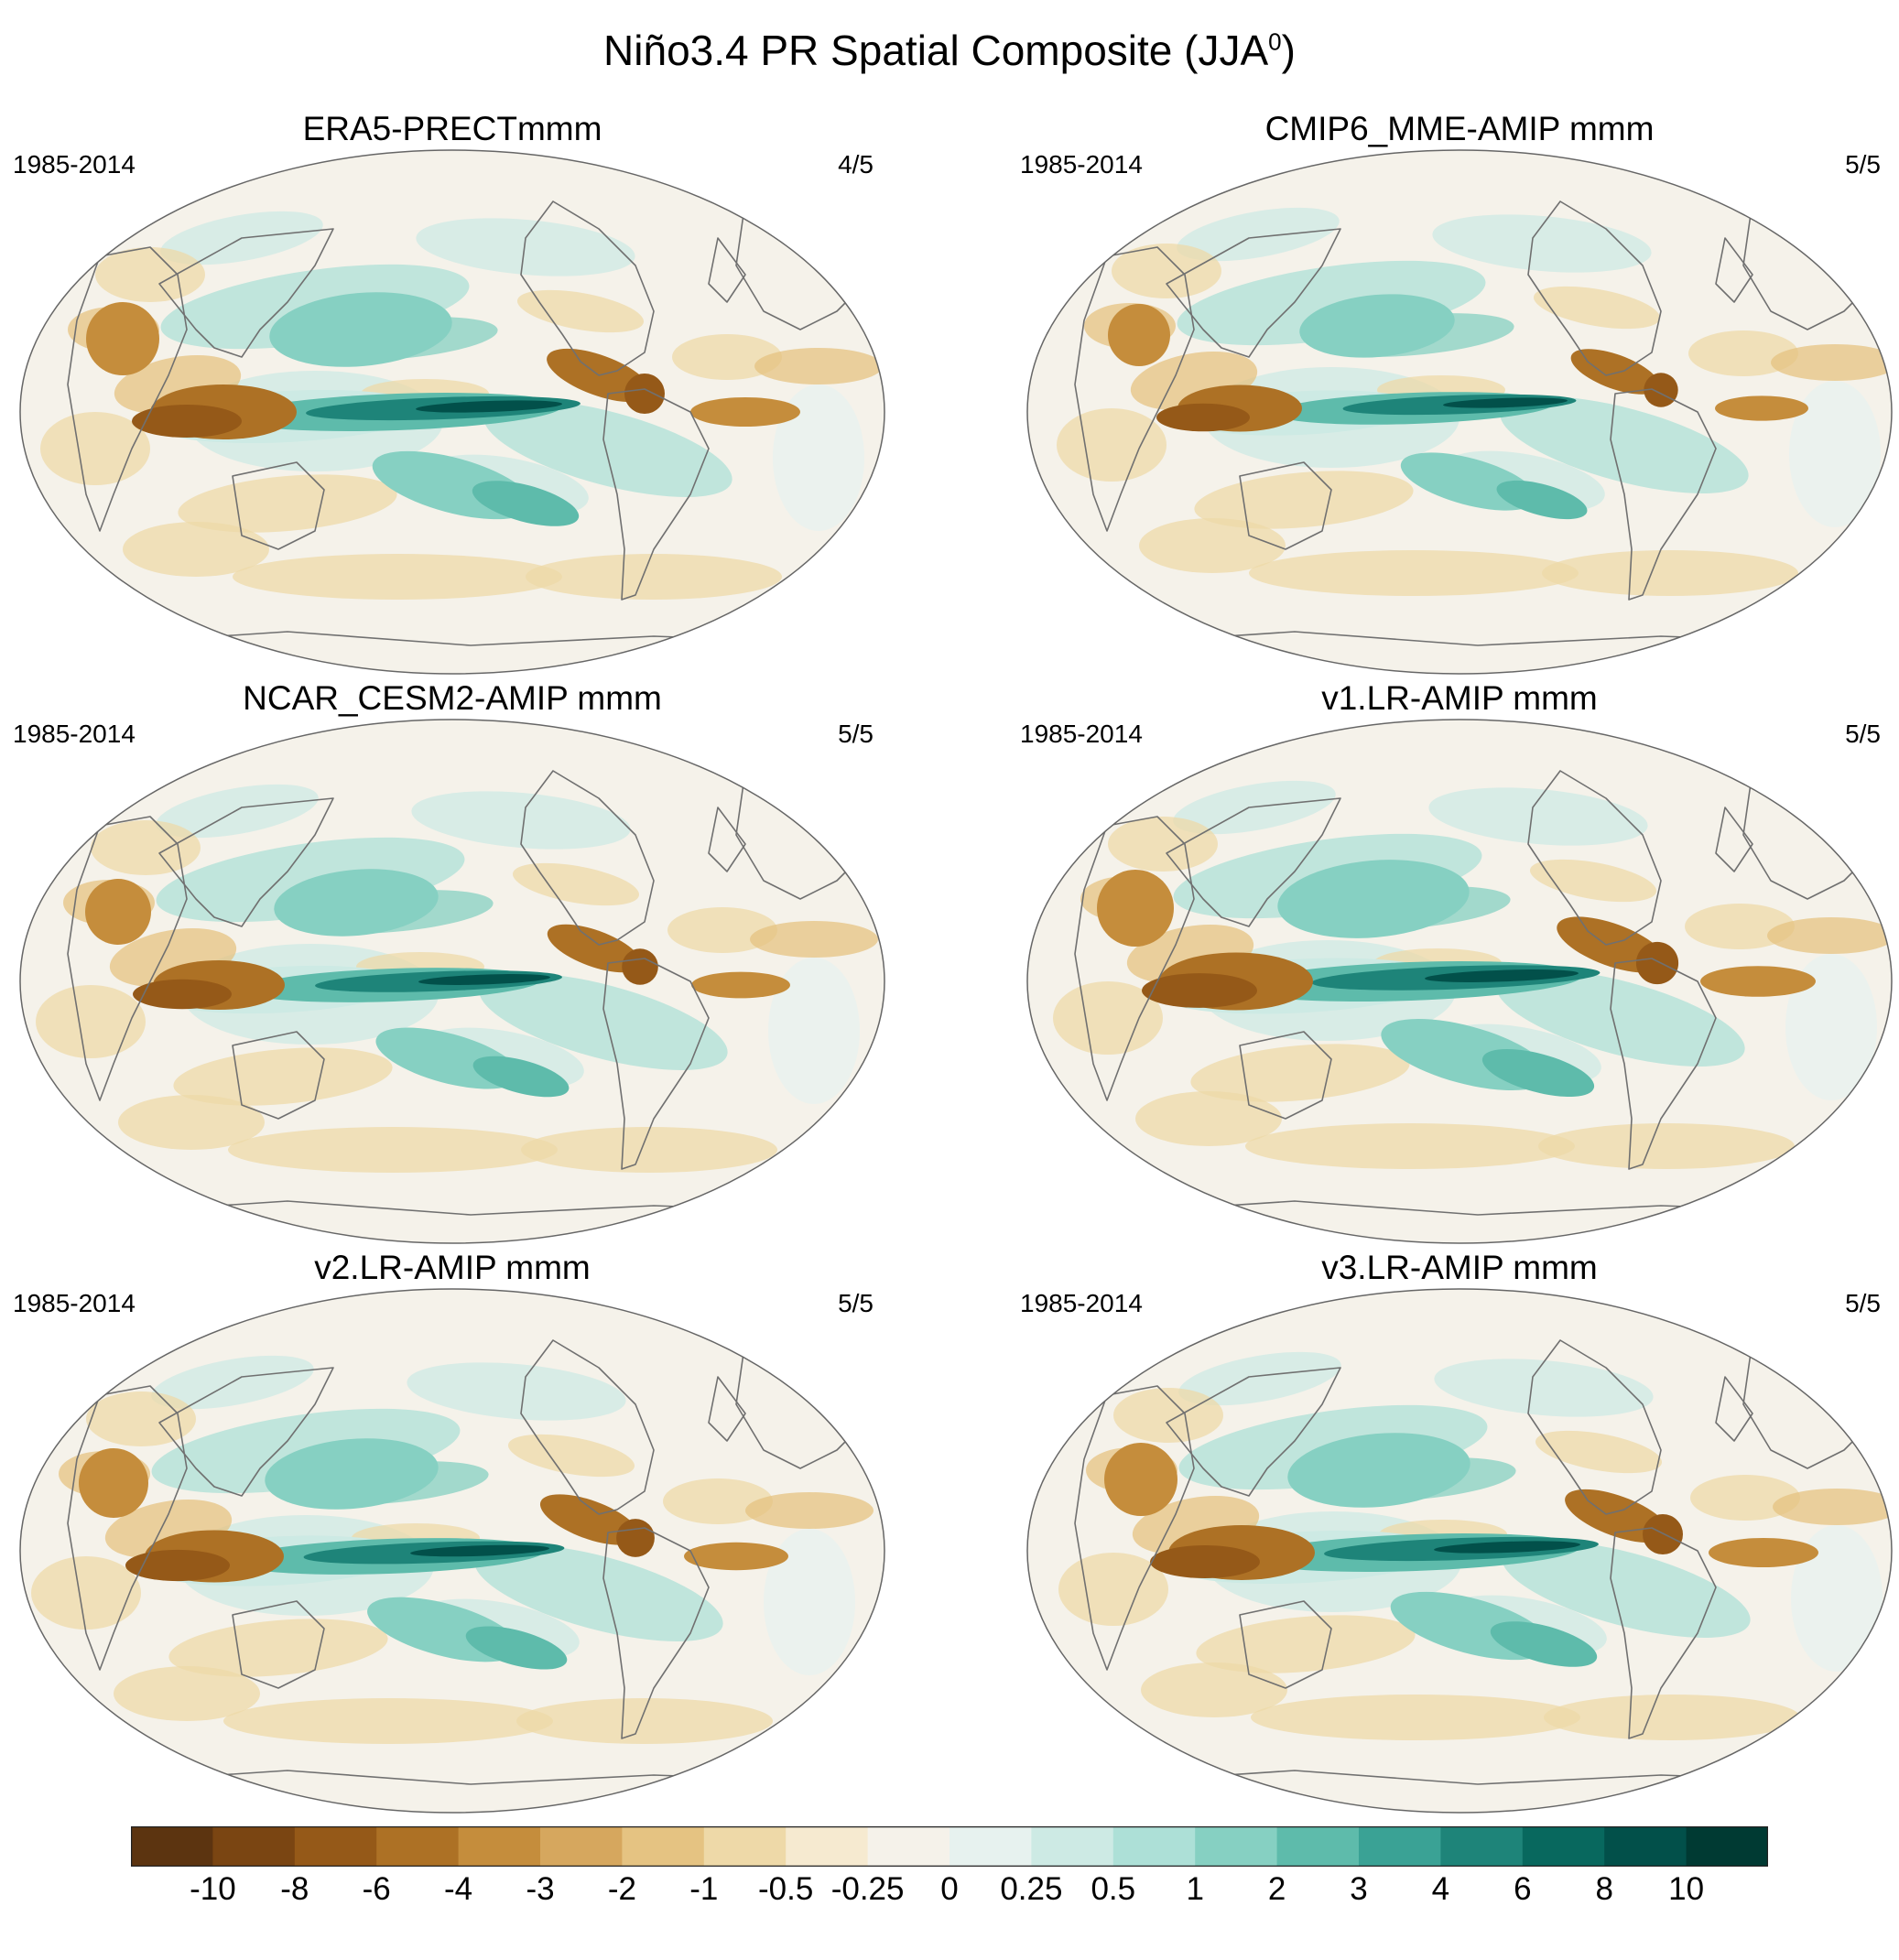 The image size is (1899, 1960). What do you see at coordinates (1441, 1889) in the screenshot?
I see `colorbar-tick-label: 4` at bounding box center [1441, 1889].